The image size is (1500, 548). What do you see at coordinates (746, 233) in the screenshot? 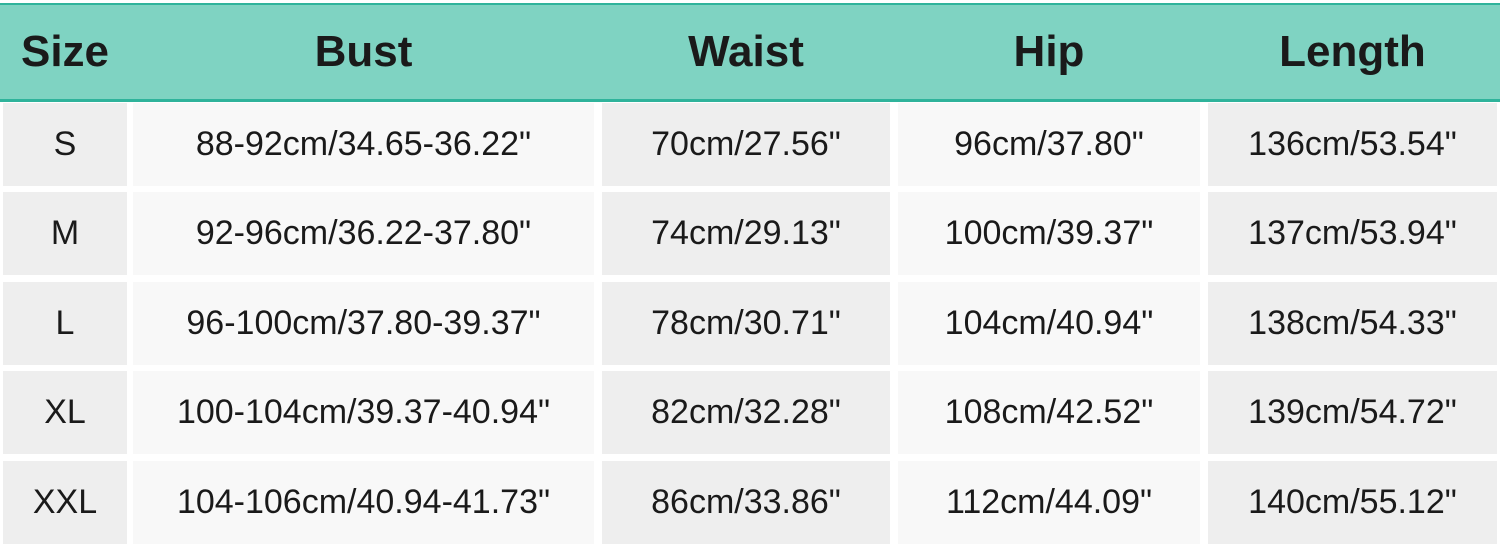
I see `measure-cell: 74cm/29.13"` at bounding box center [746, 233].